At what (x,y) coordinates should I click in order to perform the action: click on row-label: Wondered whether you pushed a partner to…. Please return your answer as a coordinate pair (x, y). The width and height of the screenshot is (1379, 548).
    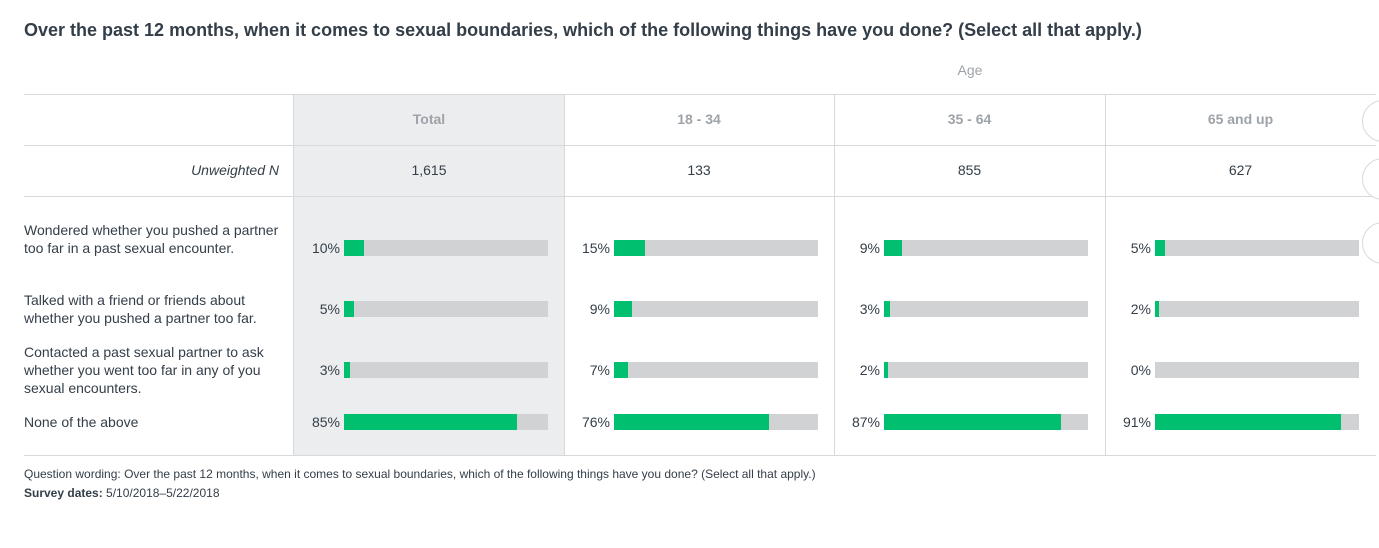
    Looking at the image, I should click on (151, 239).